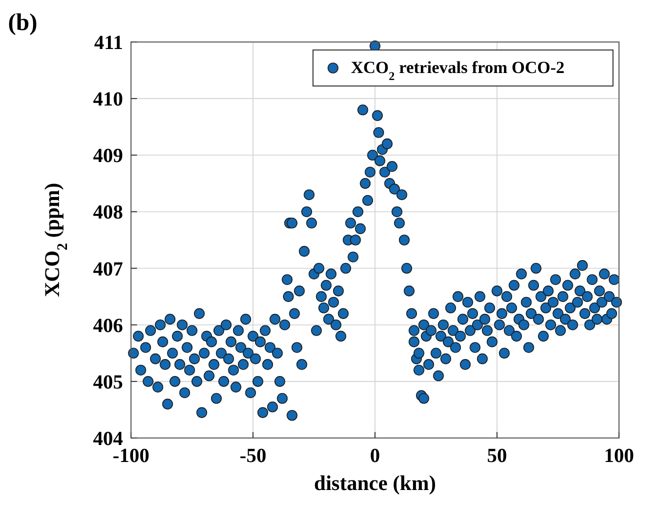 The height and width of the screenshot is (510, 645). I want to click on x-axis-title: distance (km), so click(375, 483).